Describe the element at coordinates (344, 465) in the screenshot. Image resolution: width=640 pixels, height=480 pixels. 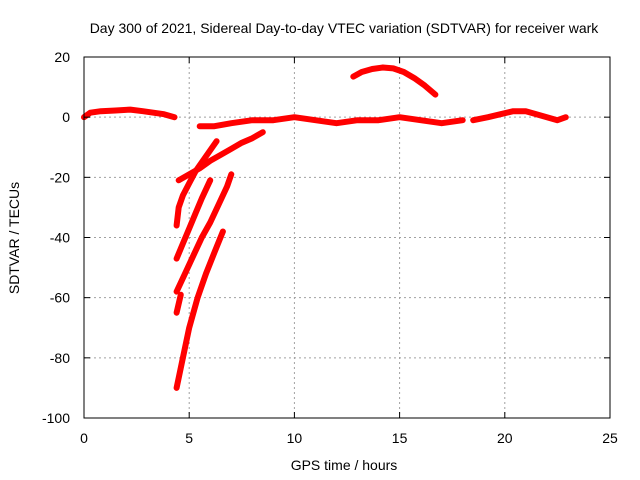
I see `x-axis-label: GPS time / hours` at that location.